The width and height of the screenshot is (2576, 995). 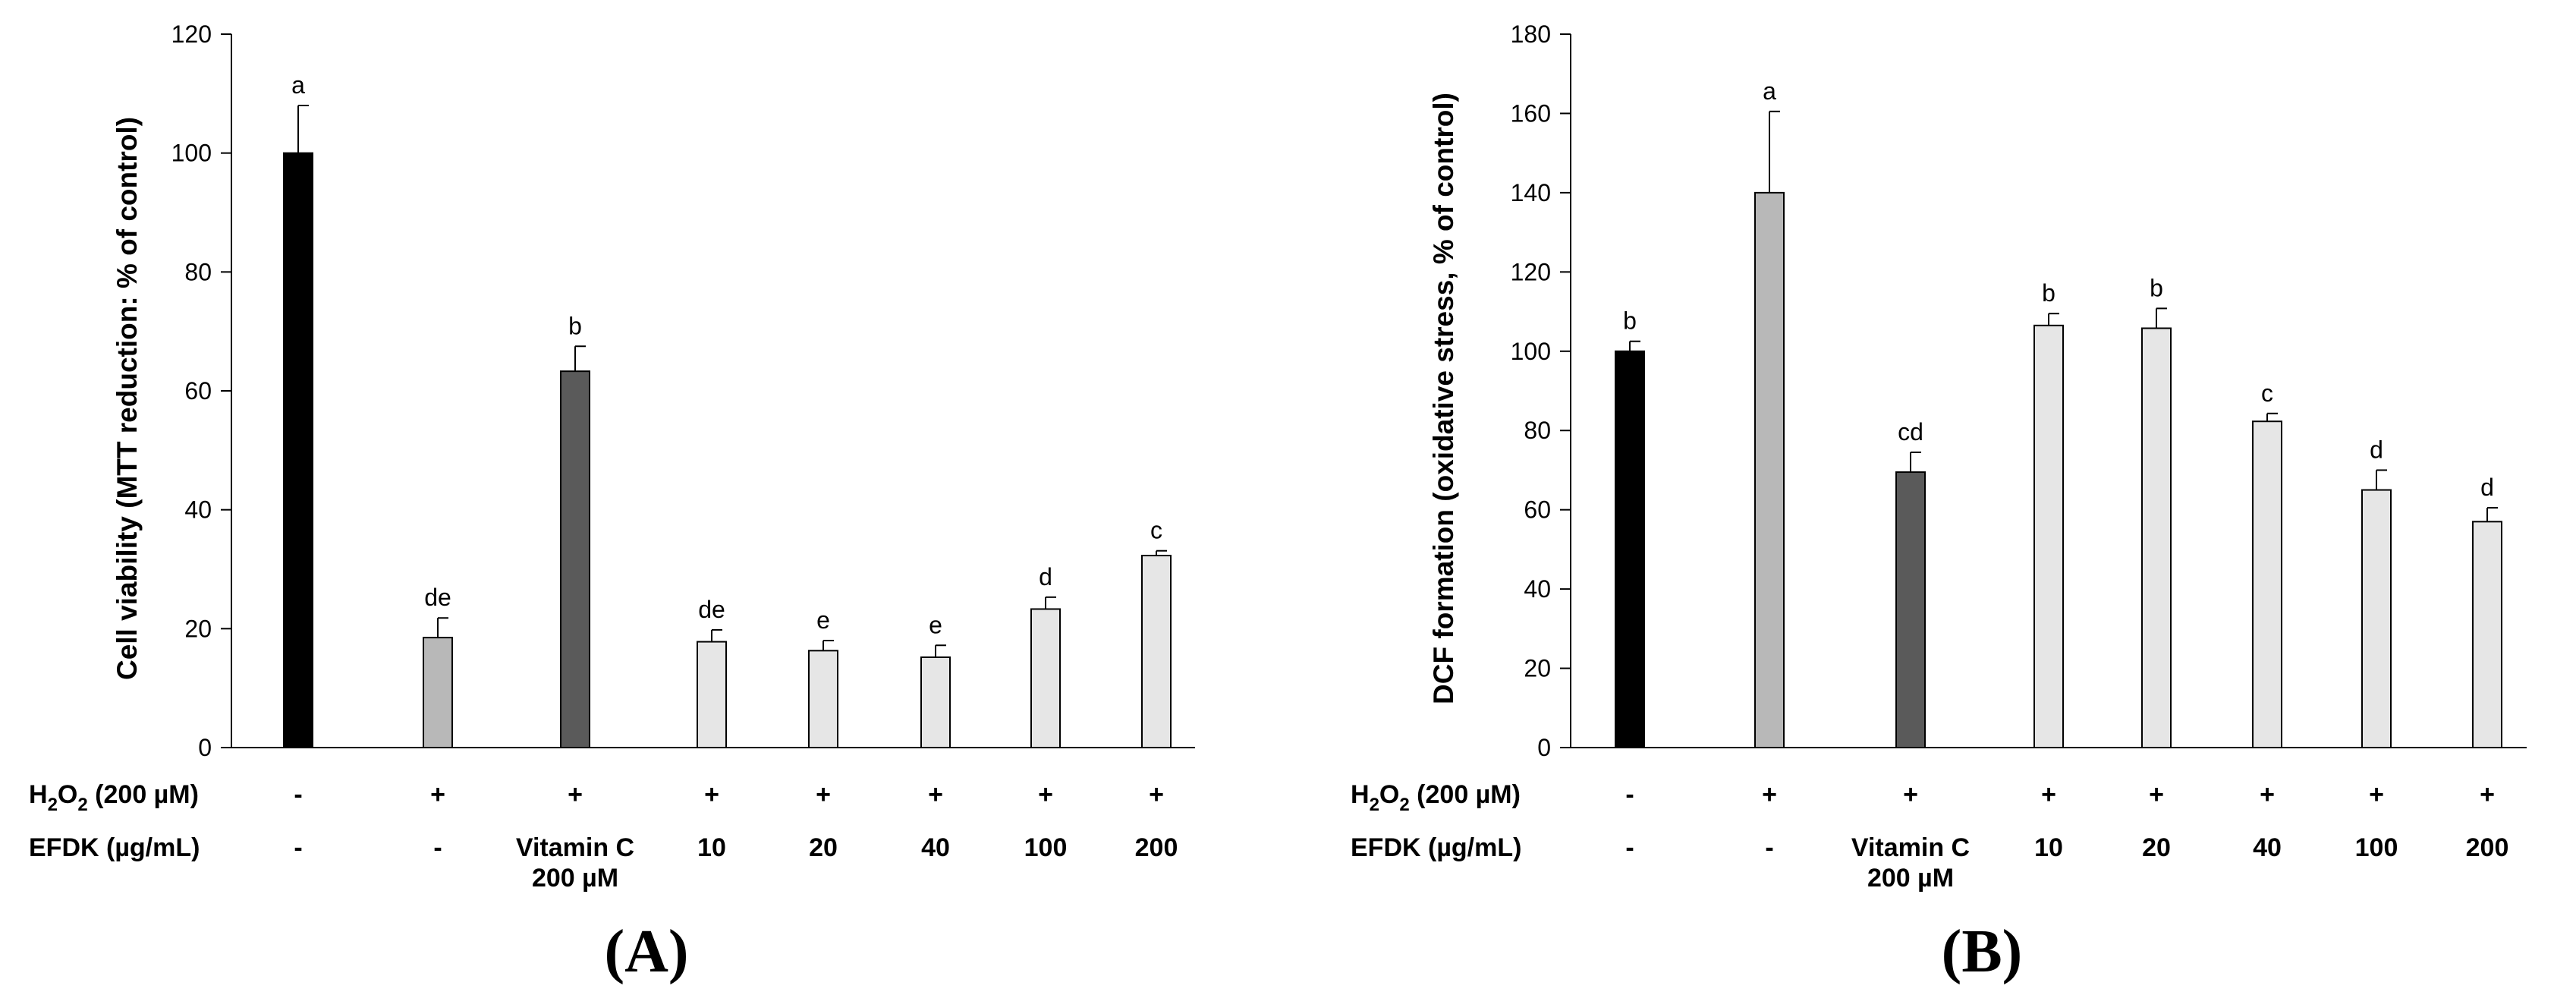 What do you see at coordinates (1531, 192) in the screenshot?
I see `y-tick-label: 140` at bounding box center [1531, 192].